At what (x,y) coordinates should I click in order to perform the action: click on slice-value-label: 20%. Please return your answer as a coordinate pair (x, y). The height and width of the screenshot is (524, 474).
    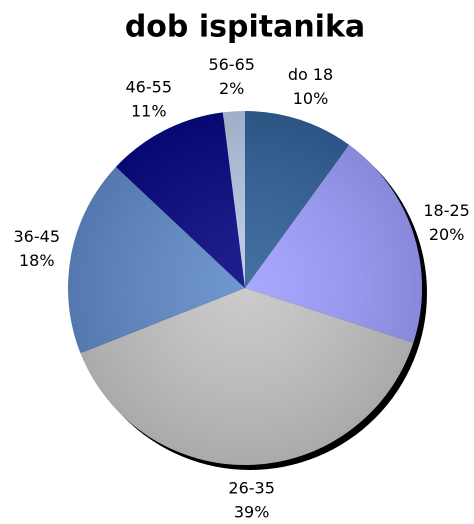
    Looking at the image, I should click on (447, 234).